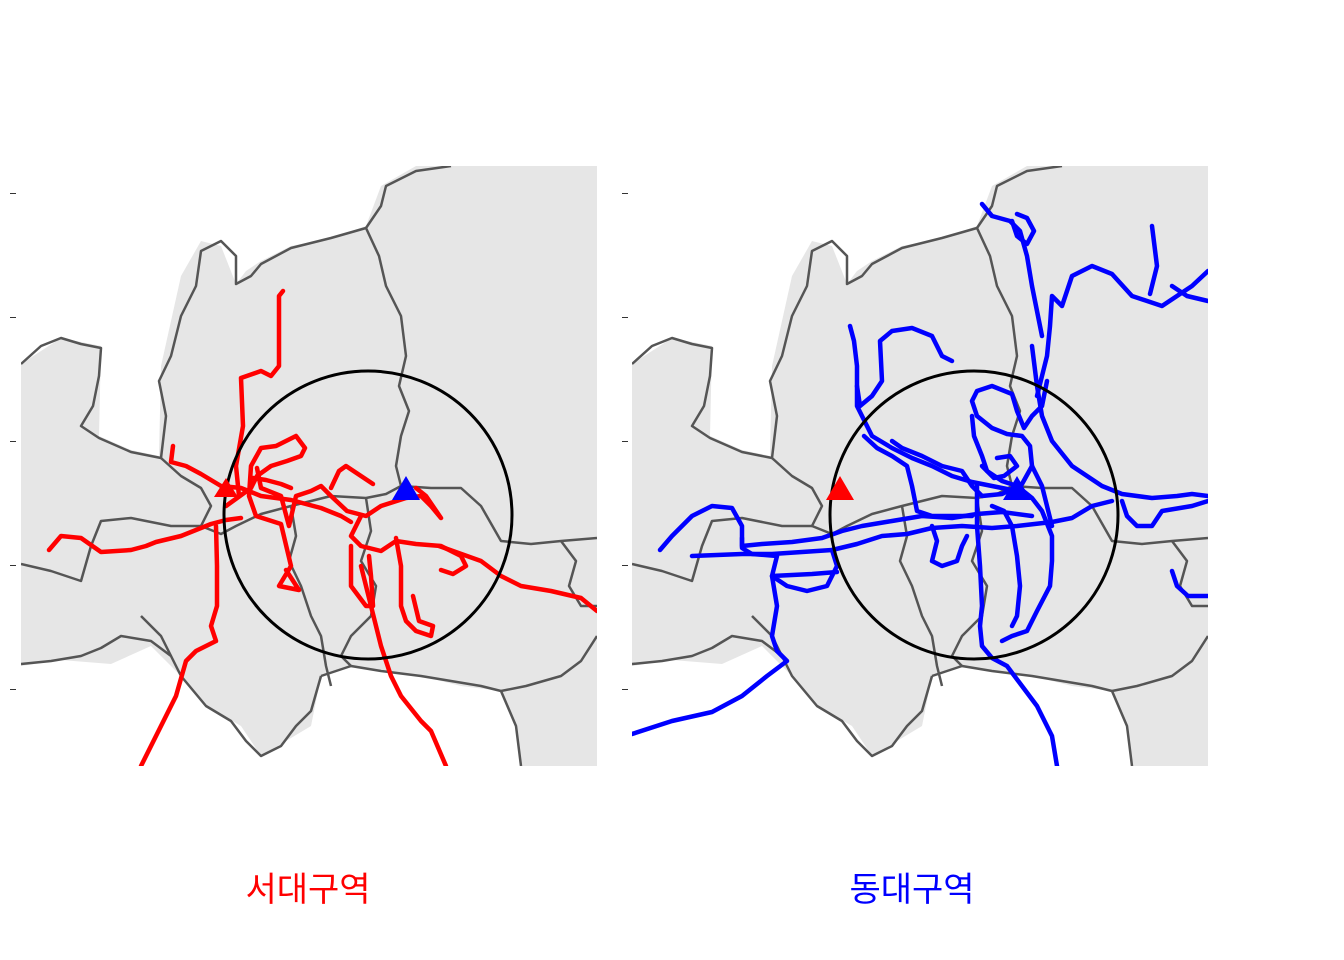 The image size is (1344, 960). What do you see at coordinates (912, 890) in the screenshot?
I see `caption-east-station: 동대구역` at bounding box center [912, 890].